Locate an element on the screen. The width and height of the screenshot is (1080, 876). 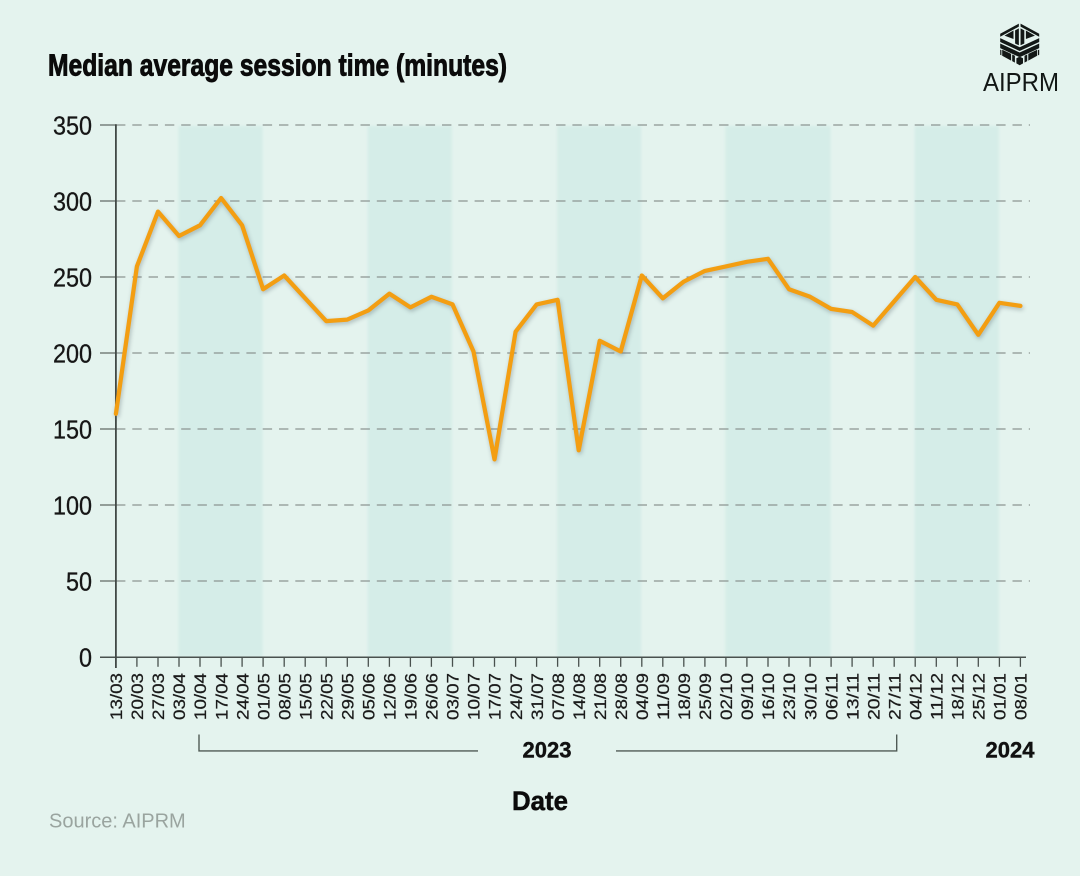
svg-text: Source: AIPRM is located at coordinates (117, 822).